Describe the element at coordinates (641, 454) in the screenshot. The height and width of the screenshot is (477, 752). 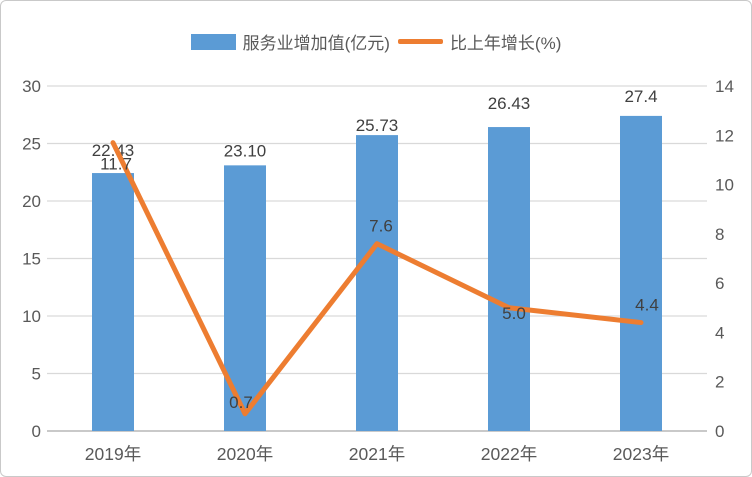
I see `x-axis-category-label: 2023年` at that location.